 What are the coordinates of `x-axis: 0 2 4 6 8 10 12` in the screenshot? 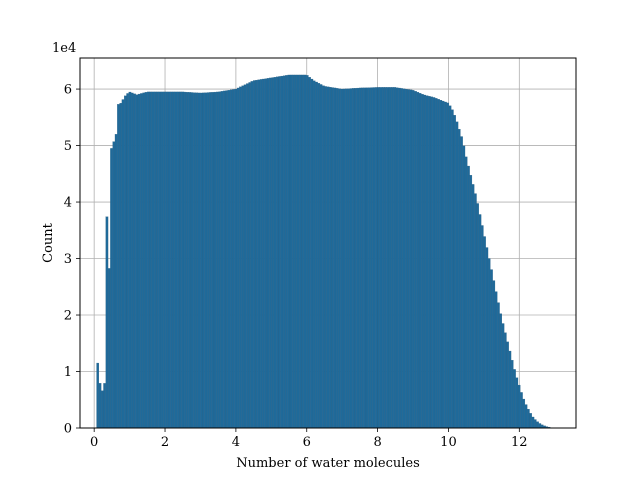 It's located at (309, 439).